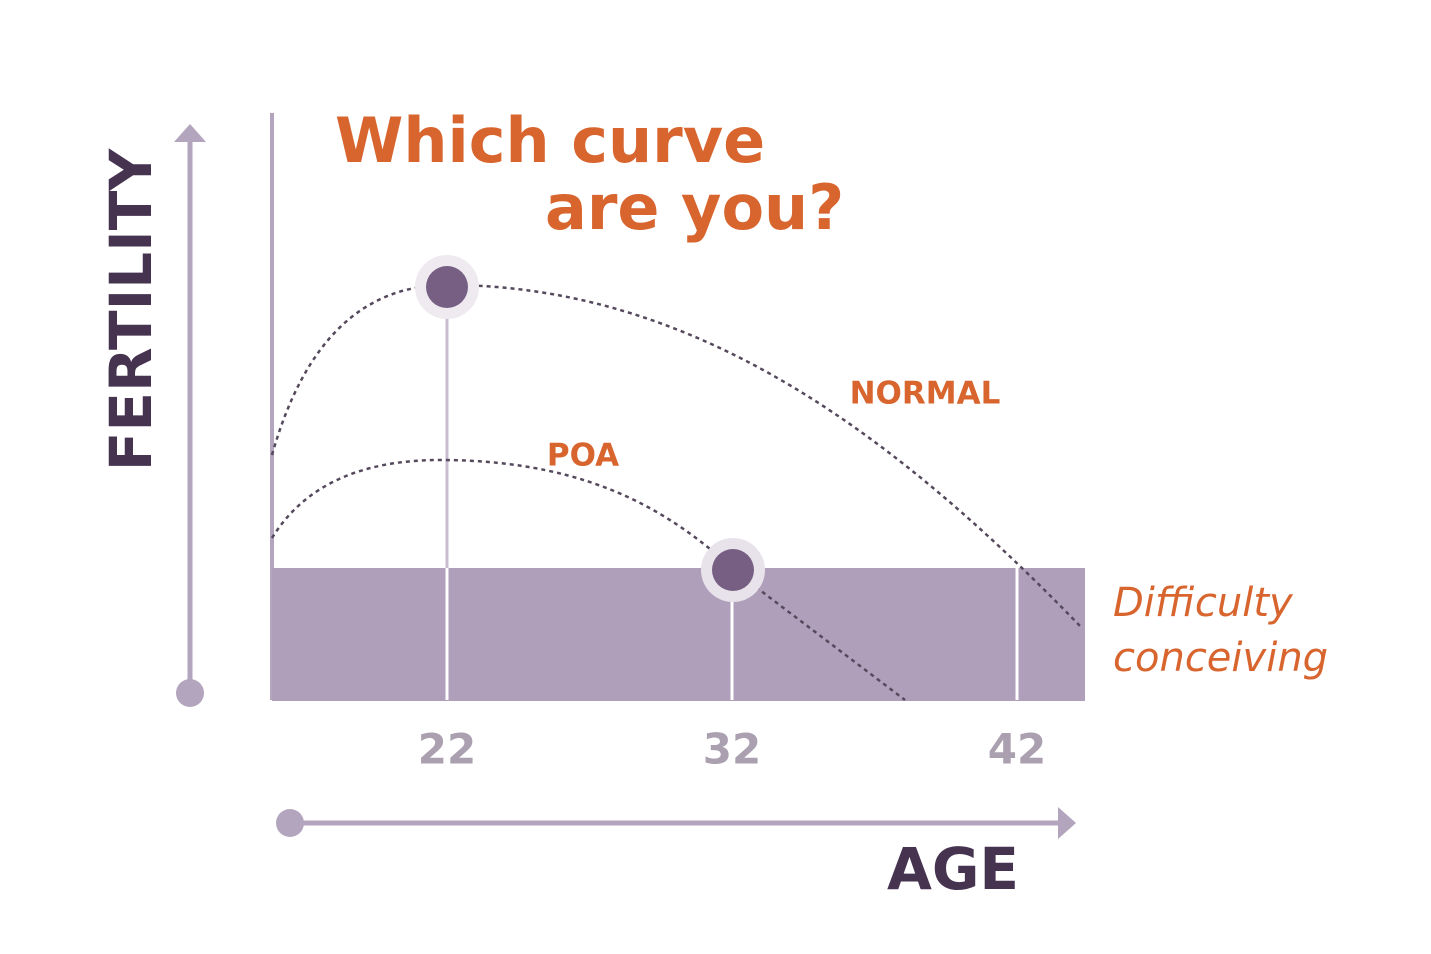  What do you see at coordinates (733, 570) in the screenshot?
I see `poa-dot` at bounding box center [733, 570].